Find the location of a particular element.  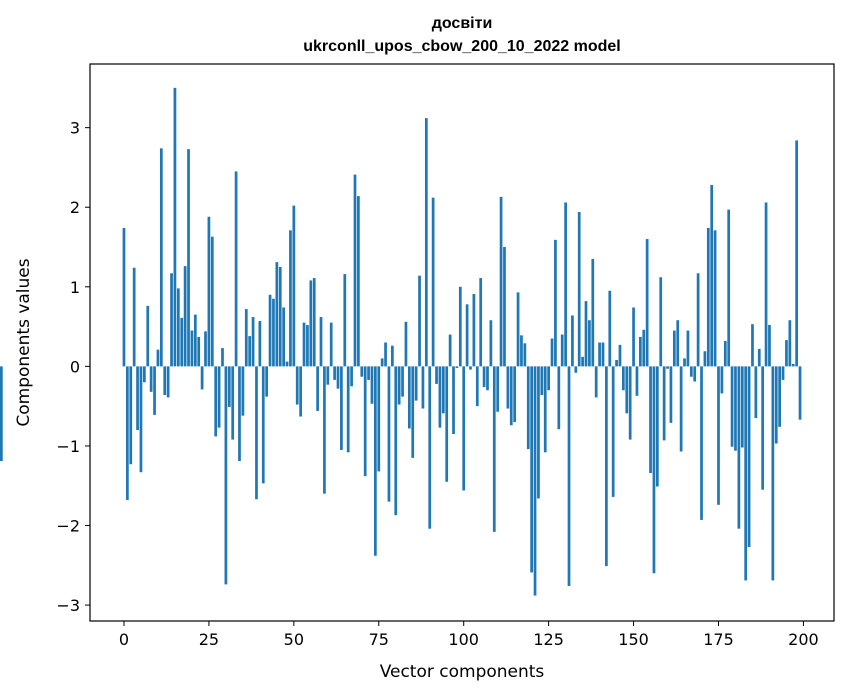

y-tick-label: 0 is located at coordinates (75, 366).